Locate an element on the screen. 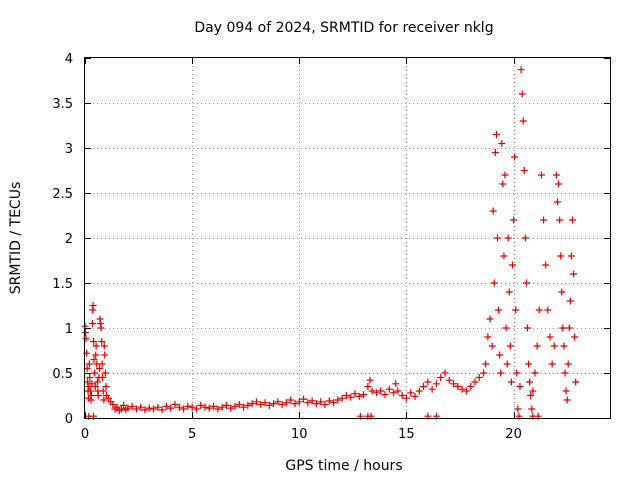 This screenshot has height=480, width=640. x-tick-label: 5 is located at coordinates (192, 434).